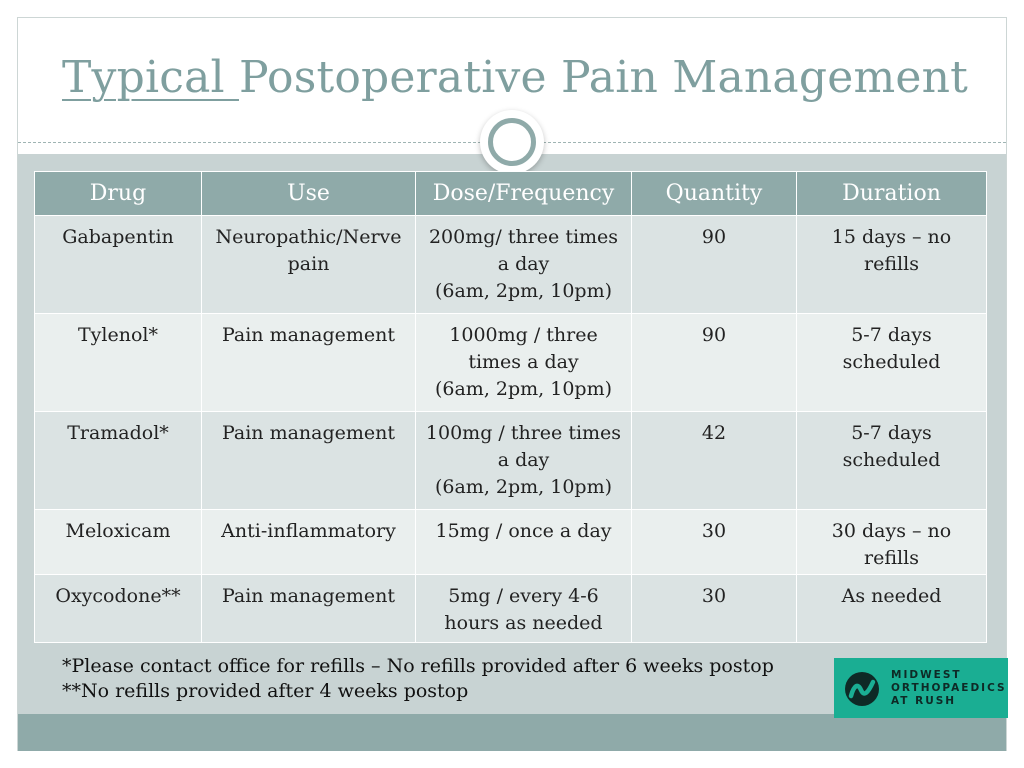  Describe the element at coordinates (118, 433) in the screenshot. I see `drug-name: Tramadol*` at that location.